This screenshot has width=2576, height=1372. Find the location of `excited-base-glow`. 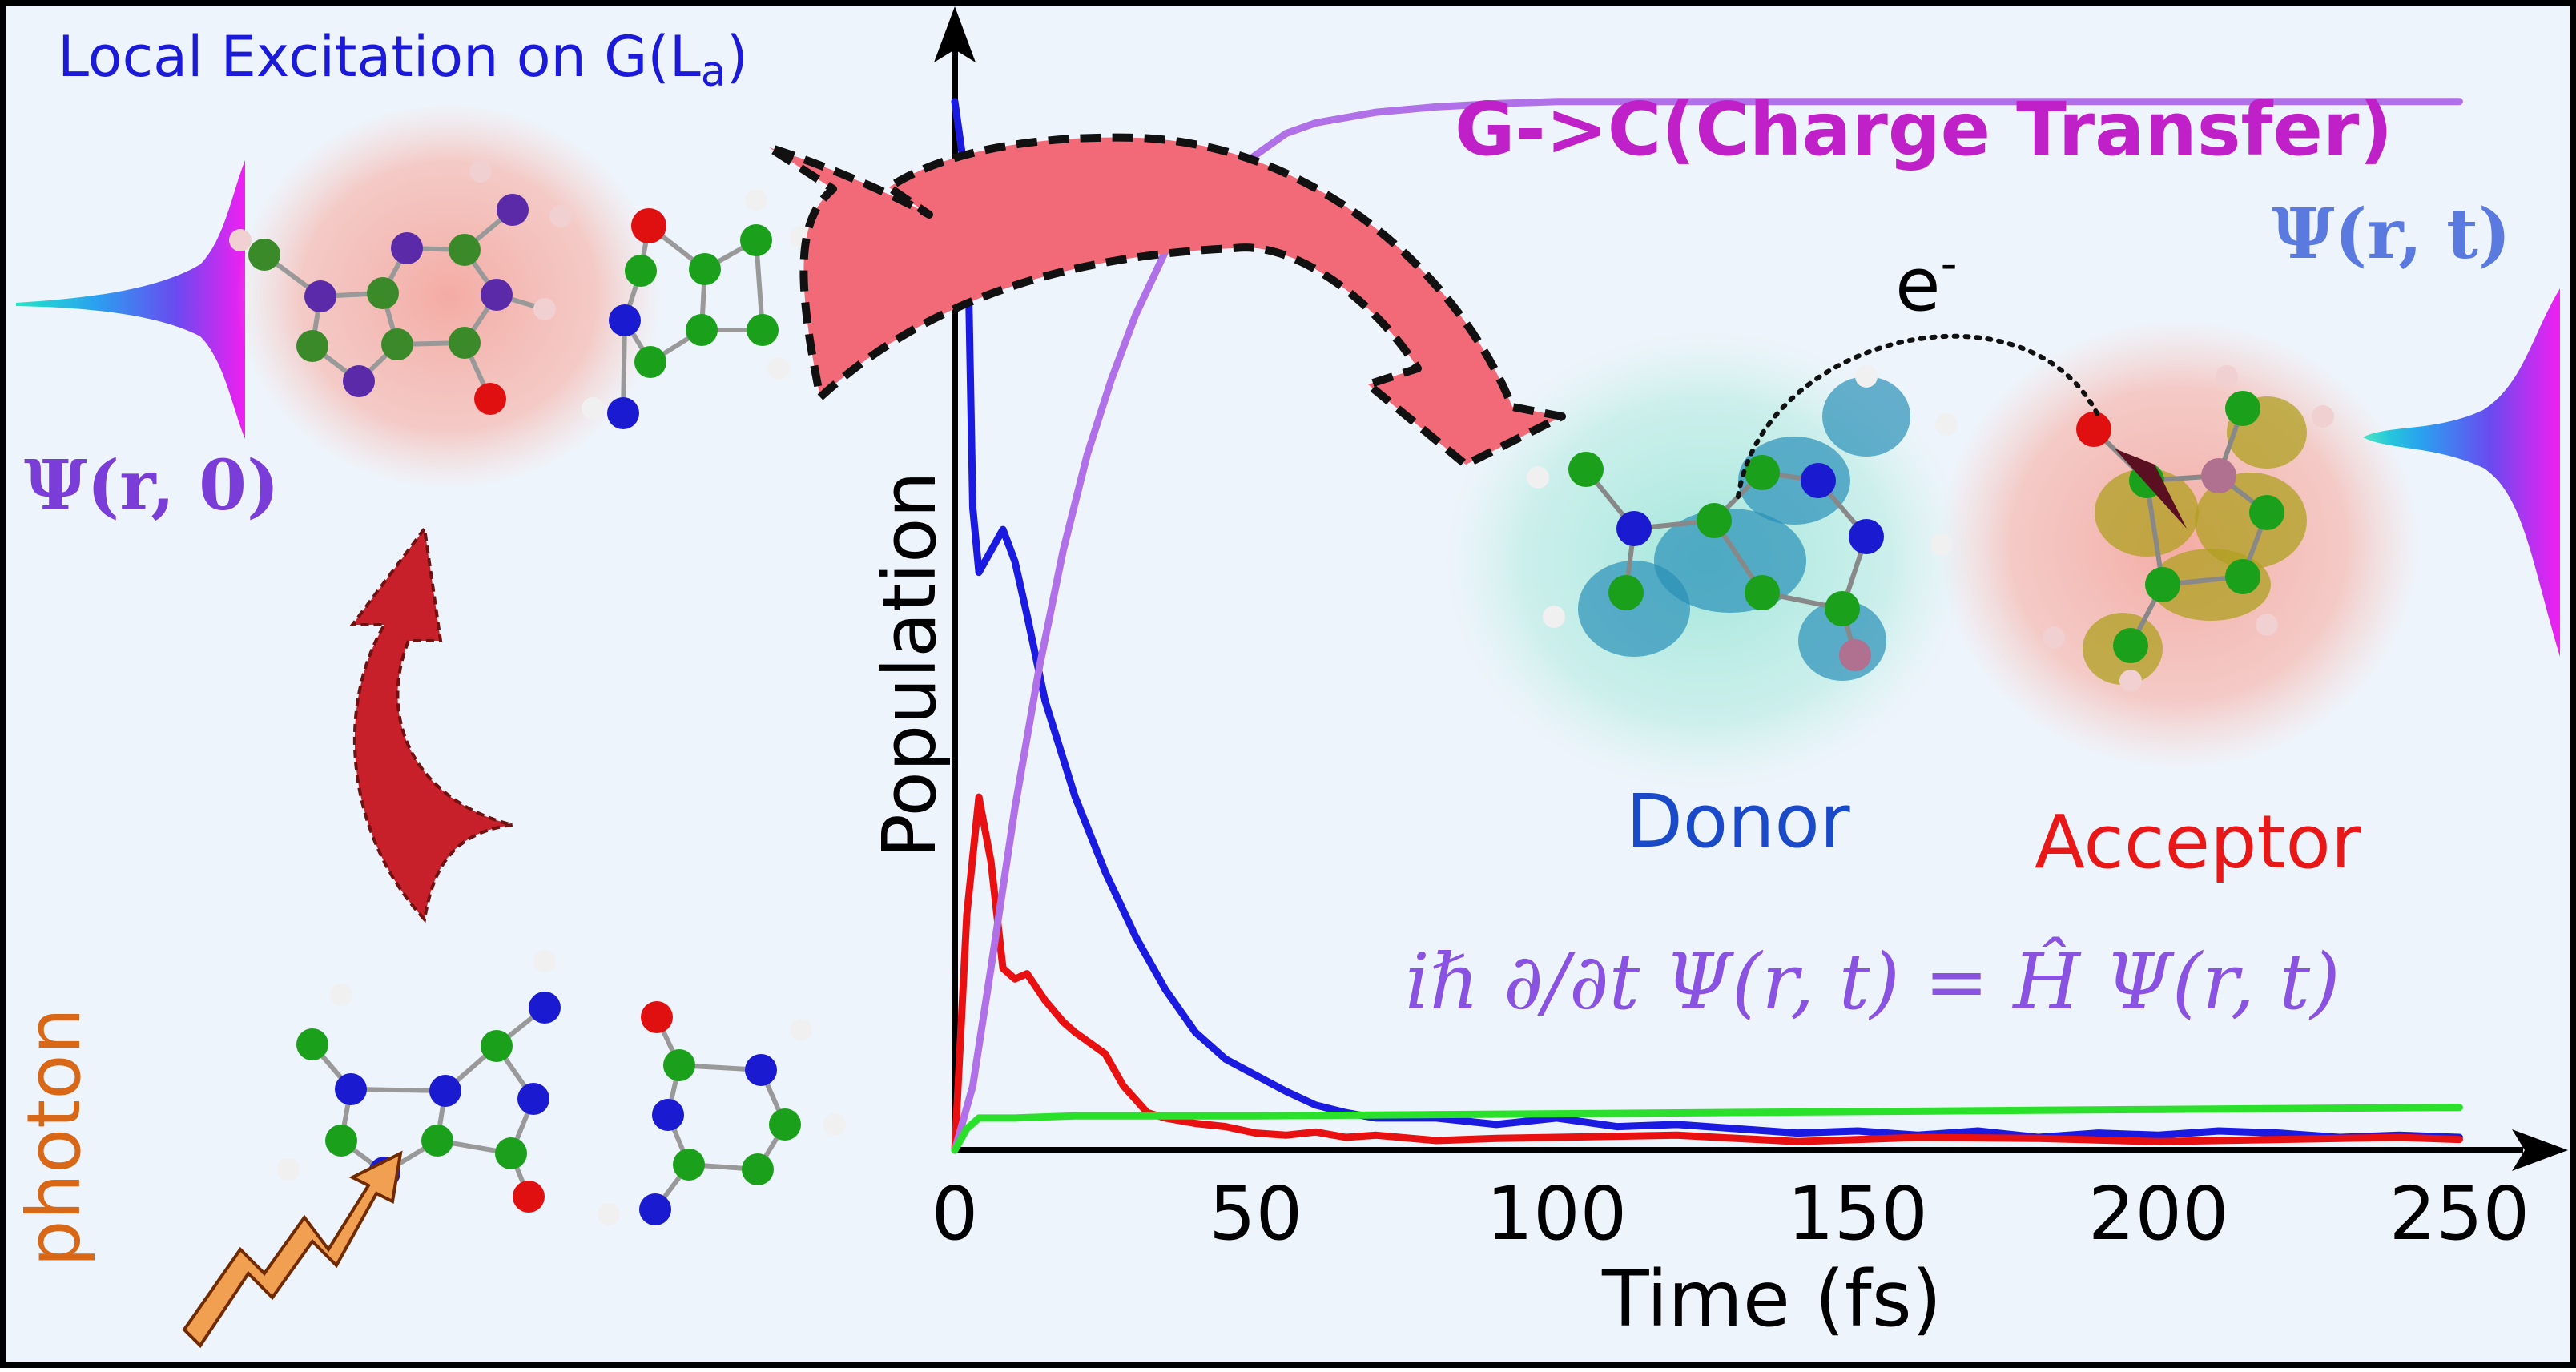

excited-base-glow is located at coordinates (448, 296).